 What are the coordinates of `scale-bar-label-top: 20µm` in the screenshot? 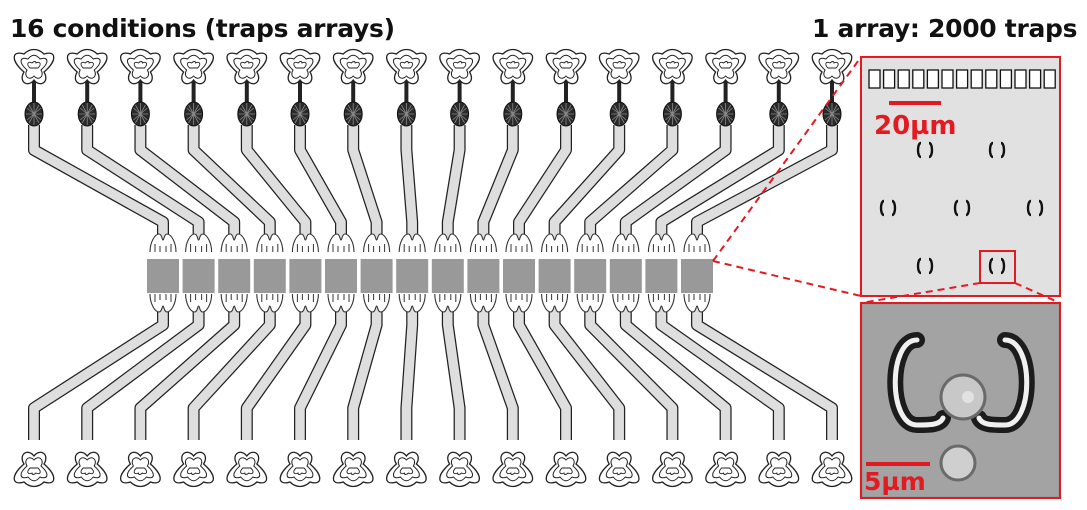 It's located at (915, 126).